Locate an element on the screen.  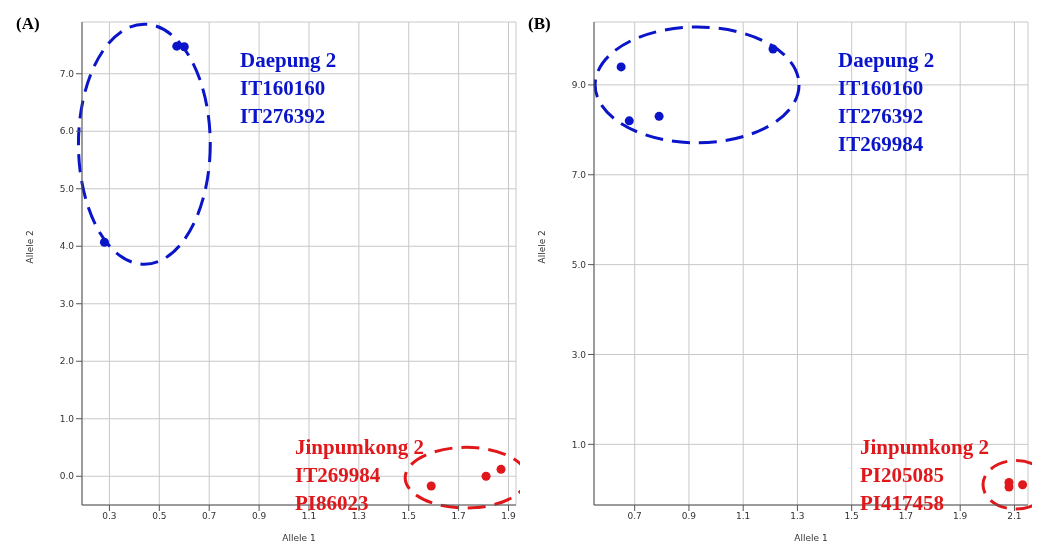
y-tick-label: 0.0 is located at coordinates (67, 476).